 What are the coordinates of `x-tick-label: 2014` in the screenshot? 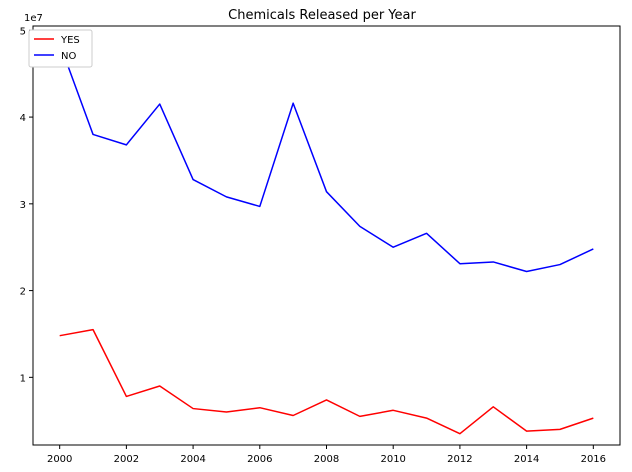 It's located at (526, 459).